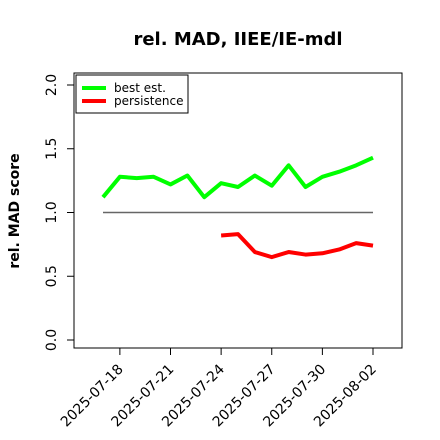 The width and height of the screenshot is (440, 440). I want to click on y-tick-label: 1.5, so click(52, 149).